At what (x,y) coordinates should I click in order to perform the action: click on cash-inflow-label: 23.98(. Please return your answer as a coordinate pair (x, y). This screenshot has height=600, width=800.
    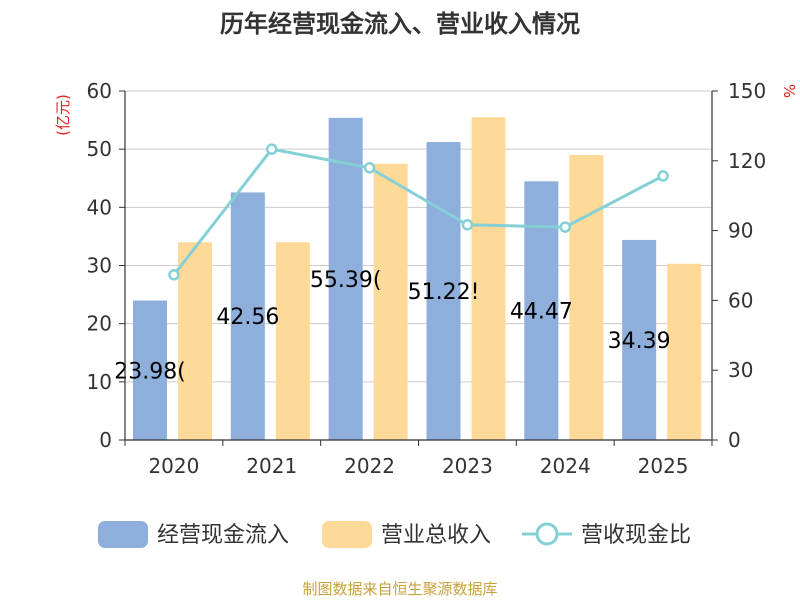
    Looking at the image, I should click on (150, 371).